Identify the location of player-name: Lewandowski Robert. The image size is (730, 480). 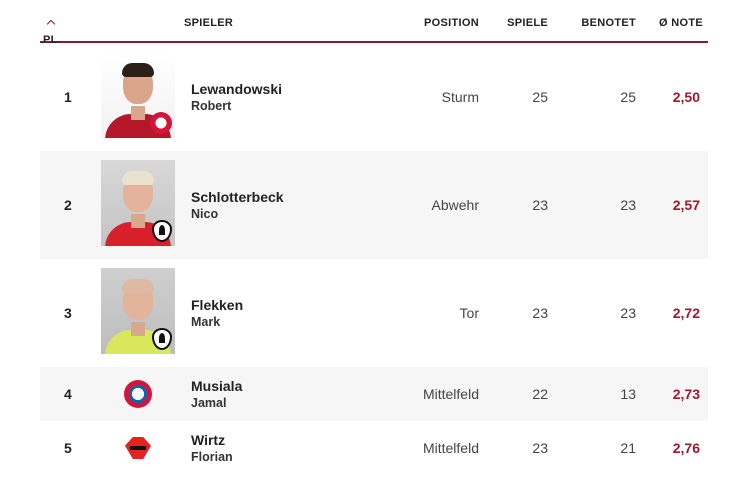
(236, 97).